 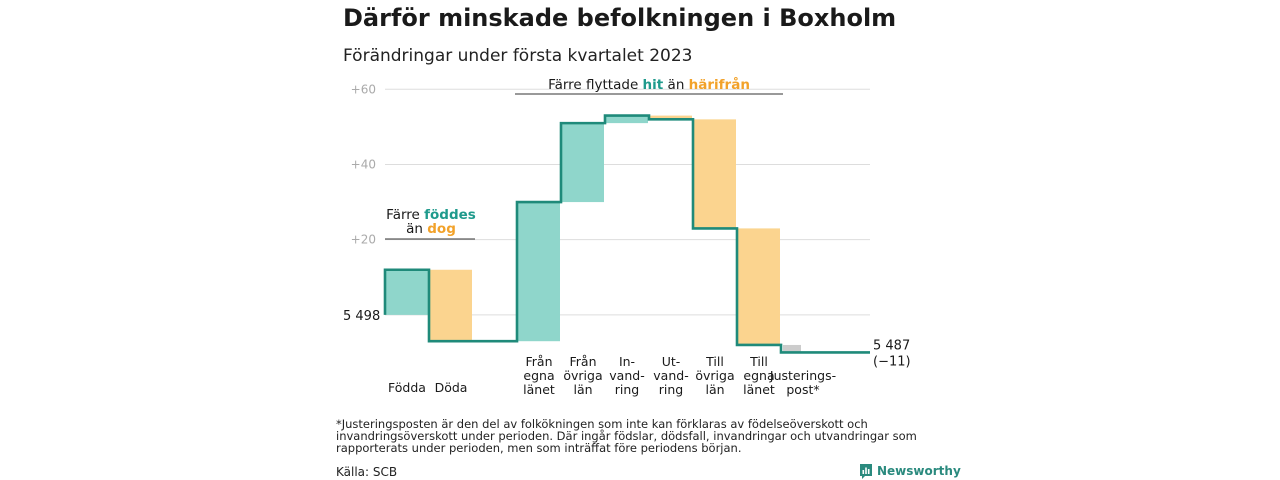 What do you see at coordinates (892, 361) in the screenshot?
I see `end-change-label: (−11)` at bounding box center [892, 361].